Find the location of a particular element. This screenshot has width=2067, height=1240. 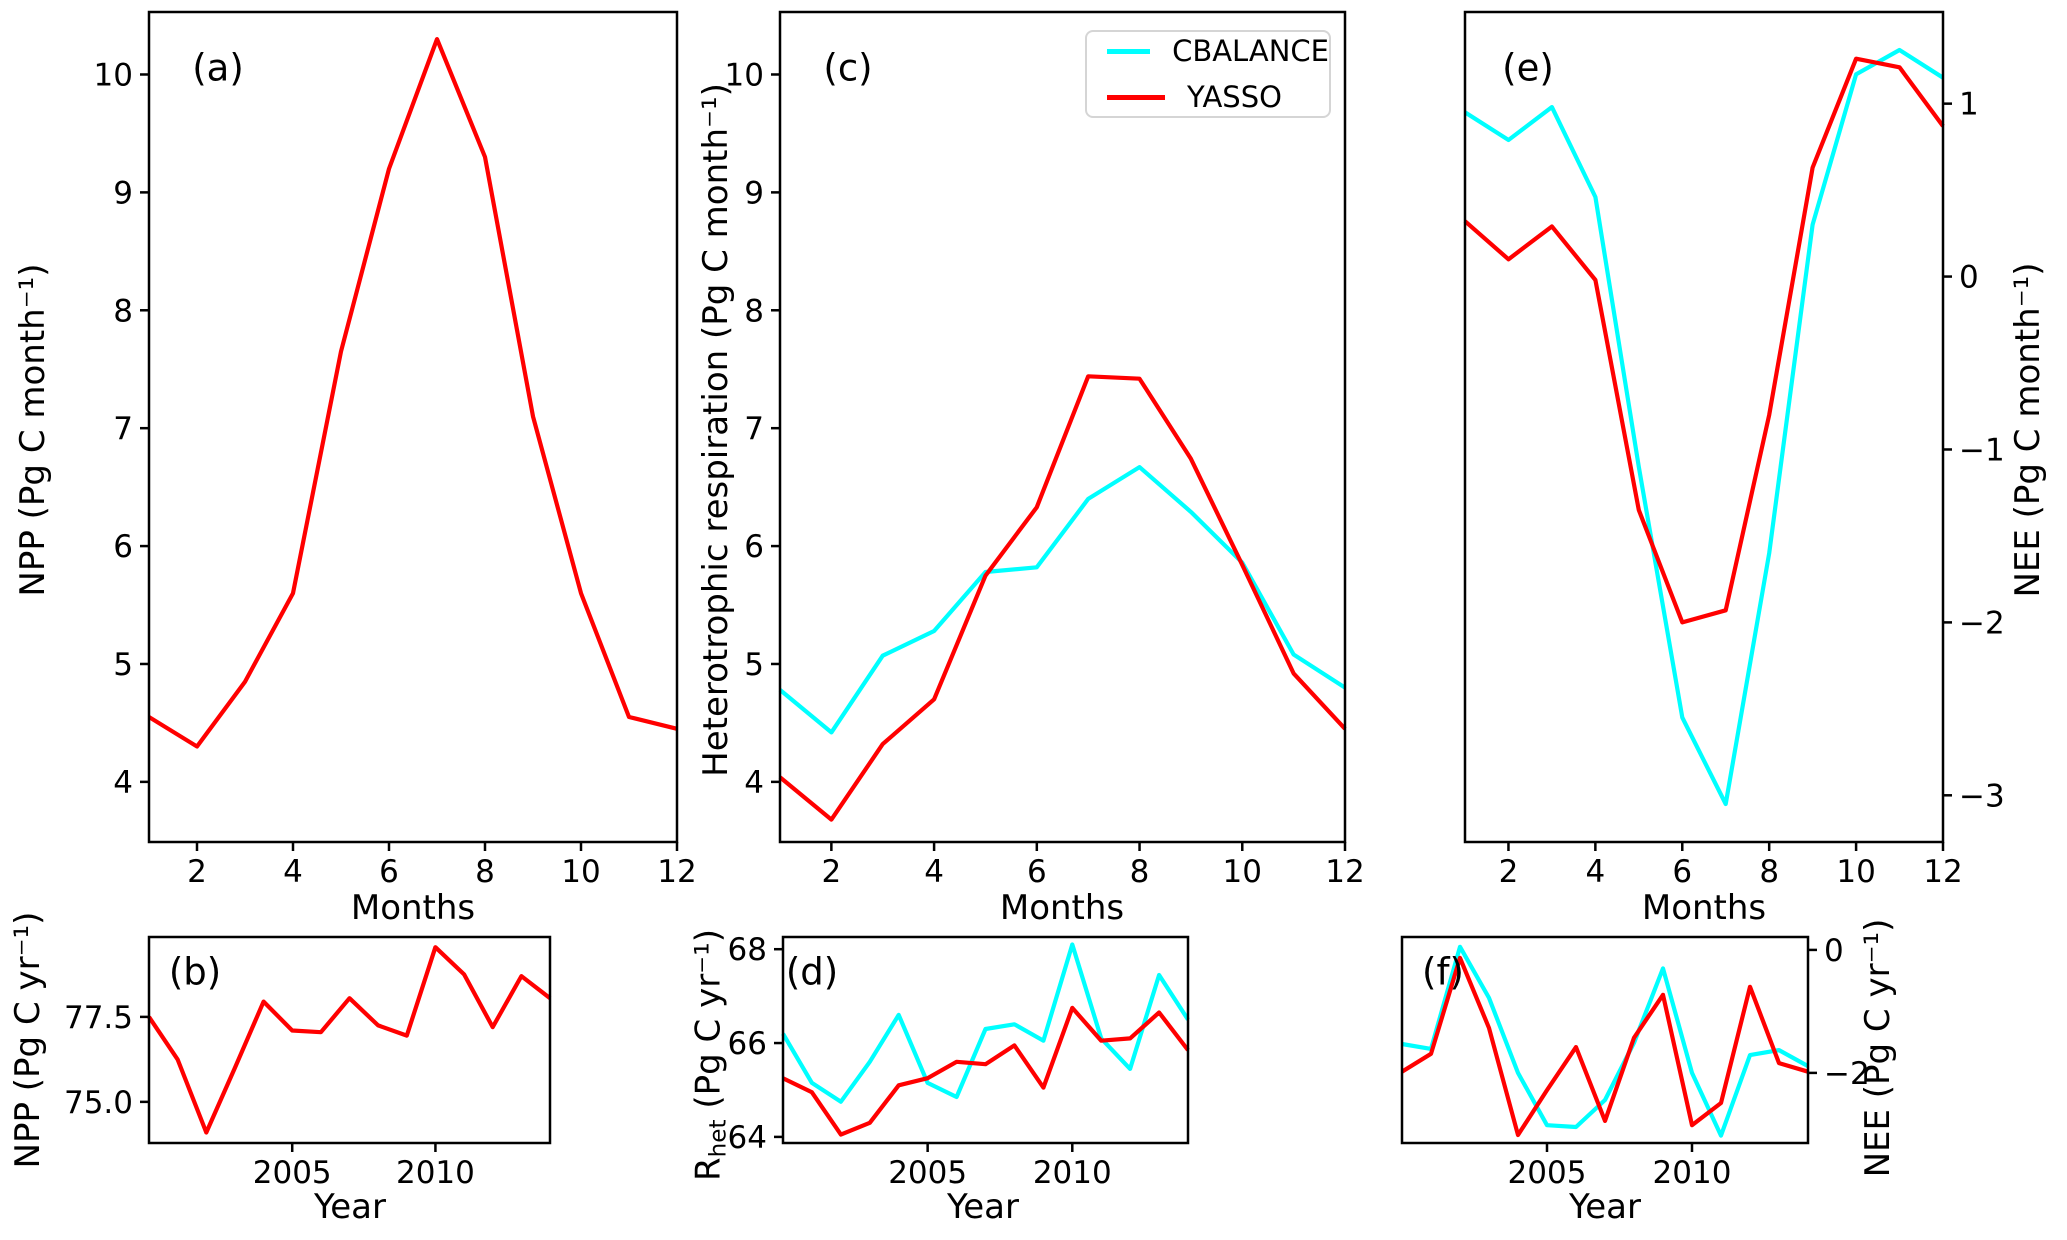

panel-e-xtick-label: 6 is located at coordinates (1682, 872).